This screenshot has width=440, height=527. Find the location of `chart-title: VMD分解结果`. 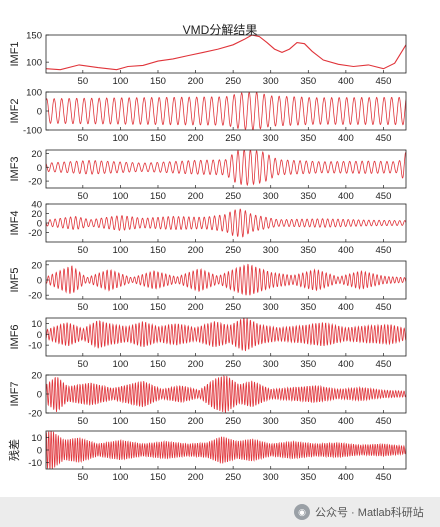

chart-title: VMD分解结果 is located at coordinates (220, 30).